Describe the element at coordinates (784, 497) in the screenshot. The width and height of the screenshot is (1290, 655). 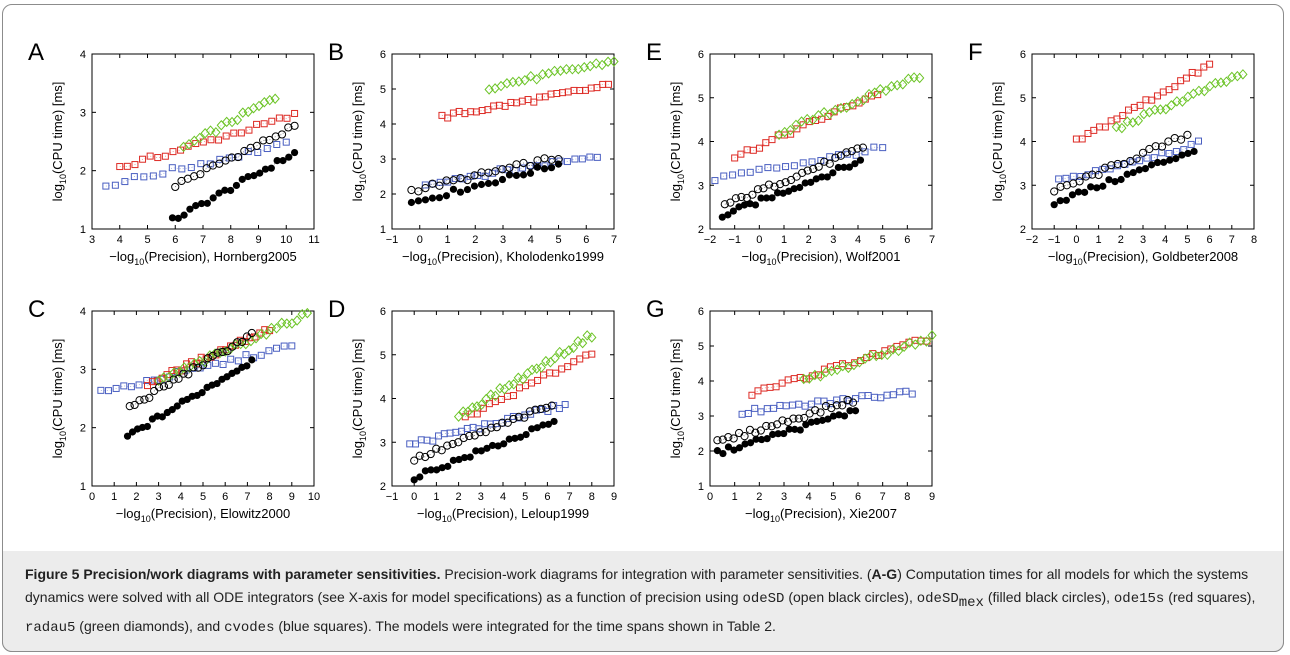
I see `x-tick-label: 3` at that location.